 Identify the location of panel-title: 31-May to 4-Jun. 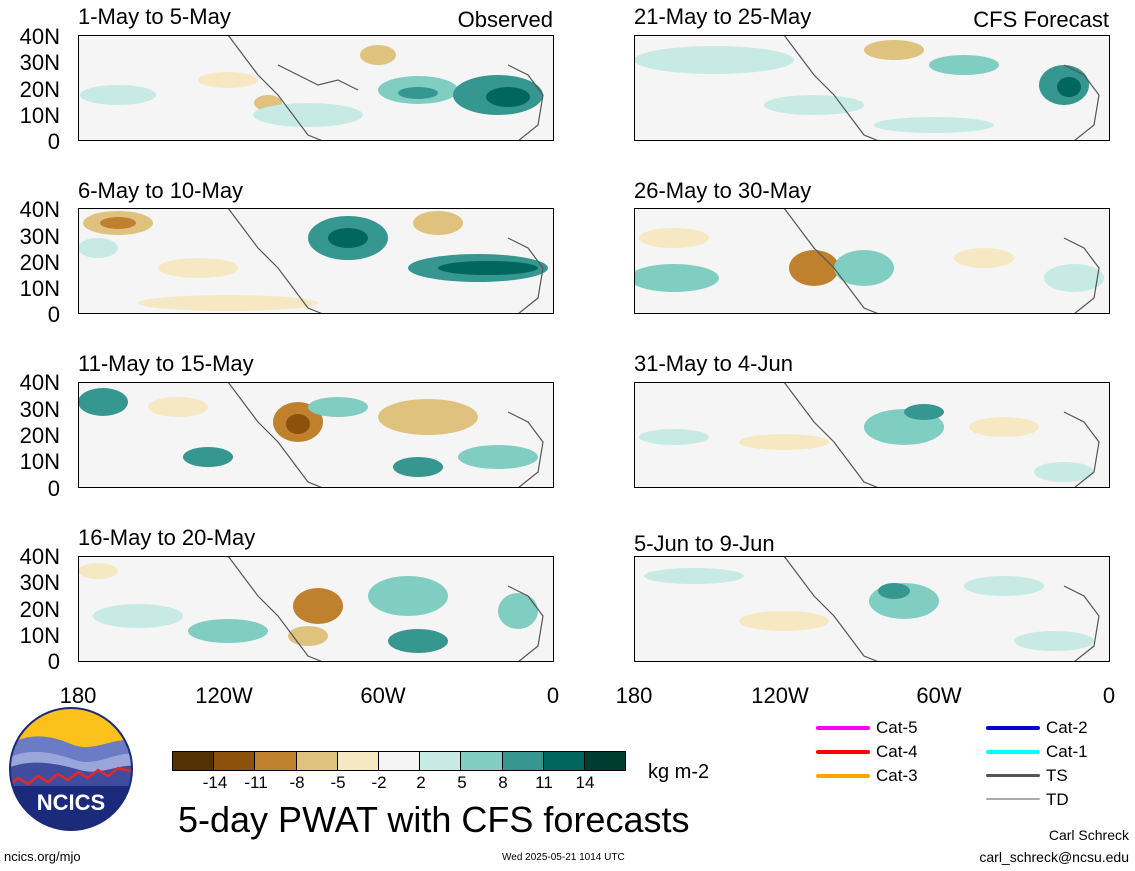
(713, 363).